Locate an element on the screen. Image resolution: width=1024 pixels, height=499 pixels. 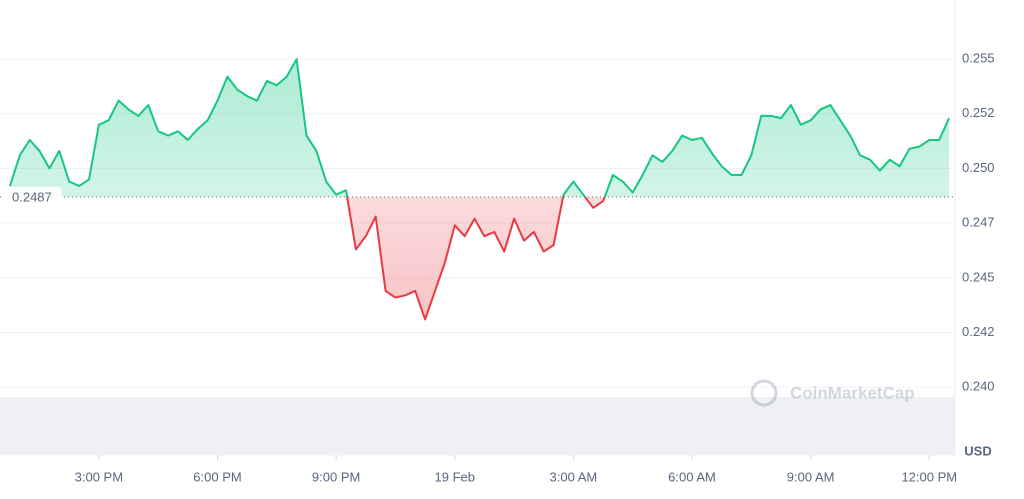
volume-band is located at coordinates (477, 426).